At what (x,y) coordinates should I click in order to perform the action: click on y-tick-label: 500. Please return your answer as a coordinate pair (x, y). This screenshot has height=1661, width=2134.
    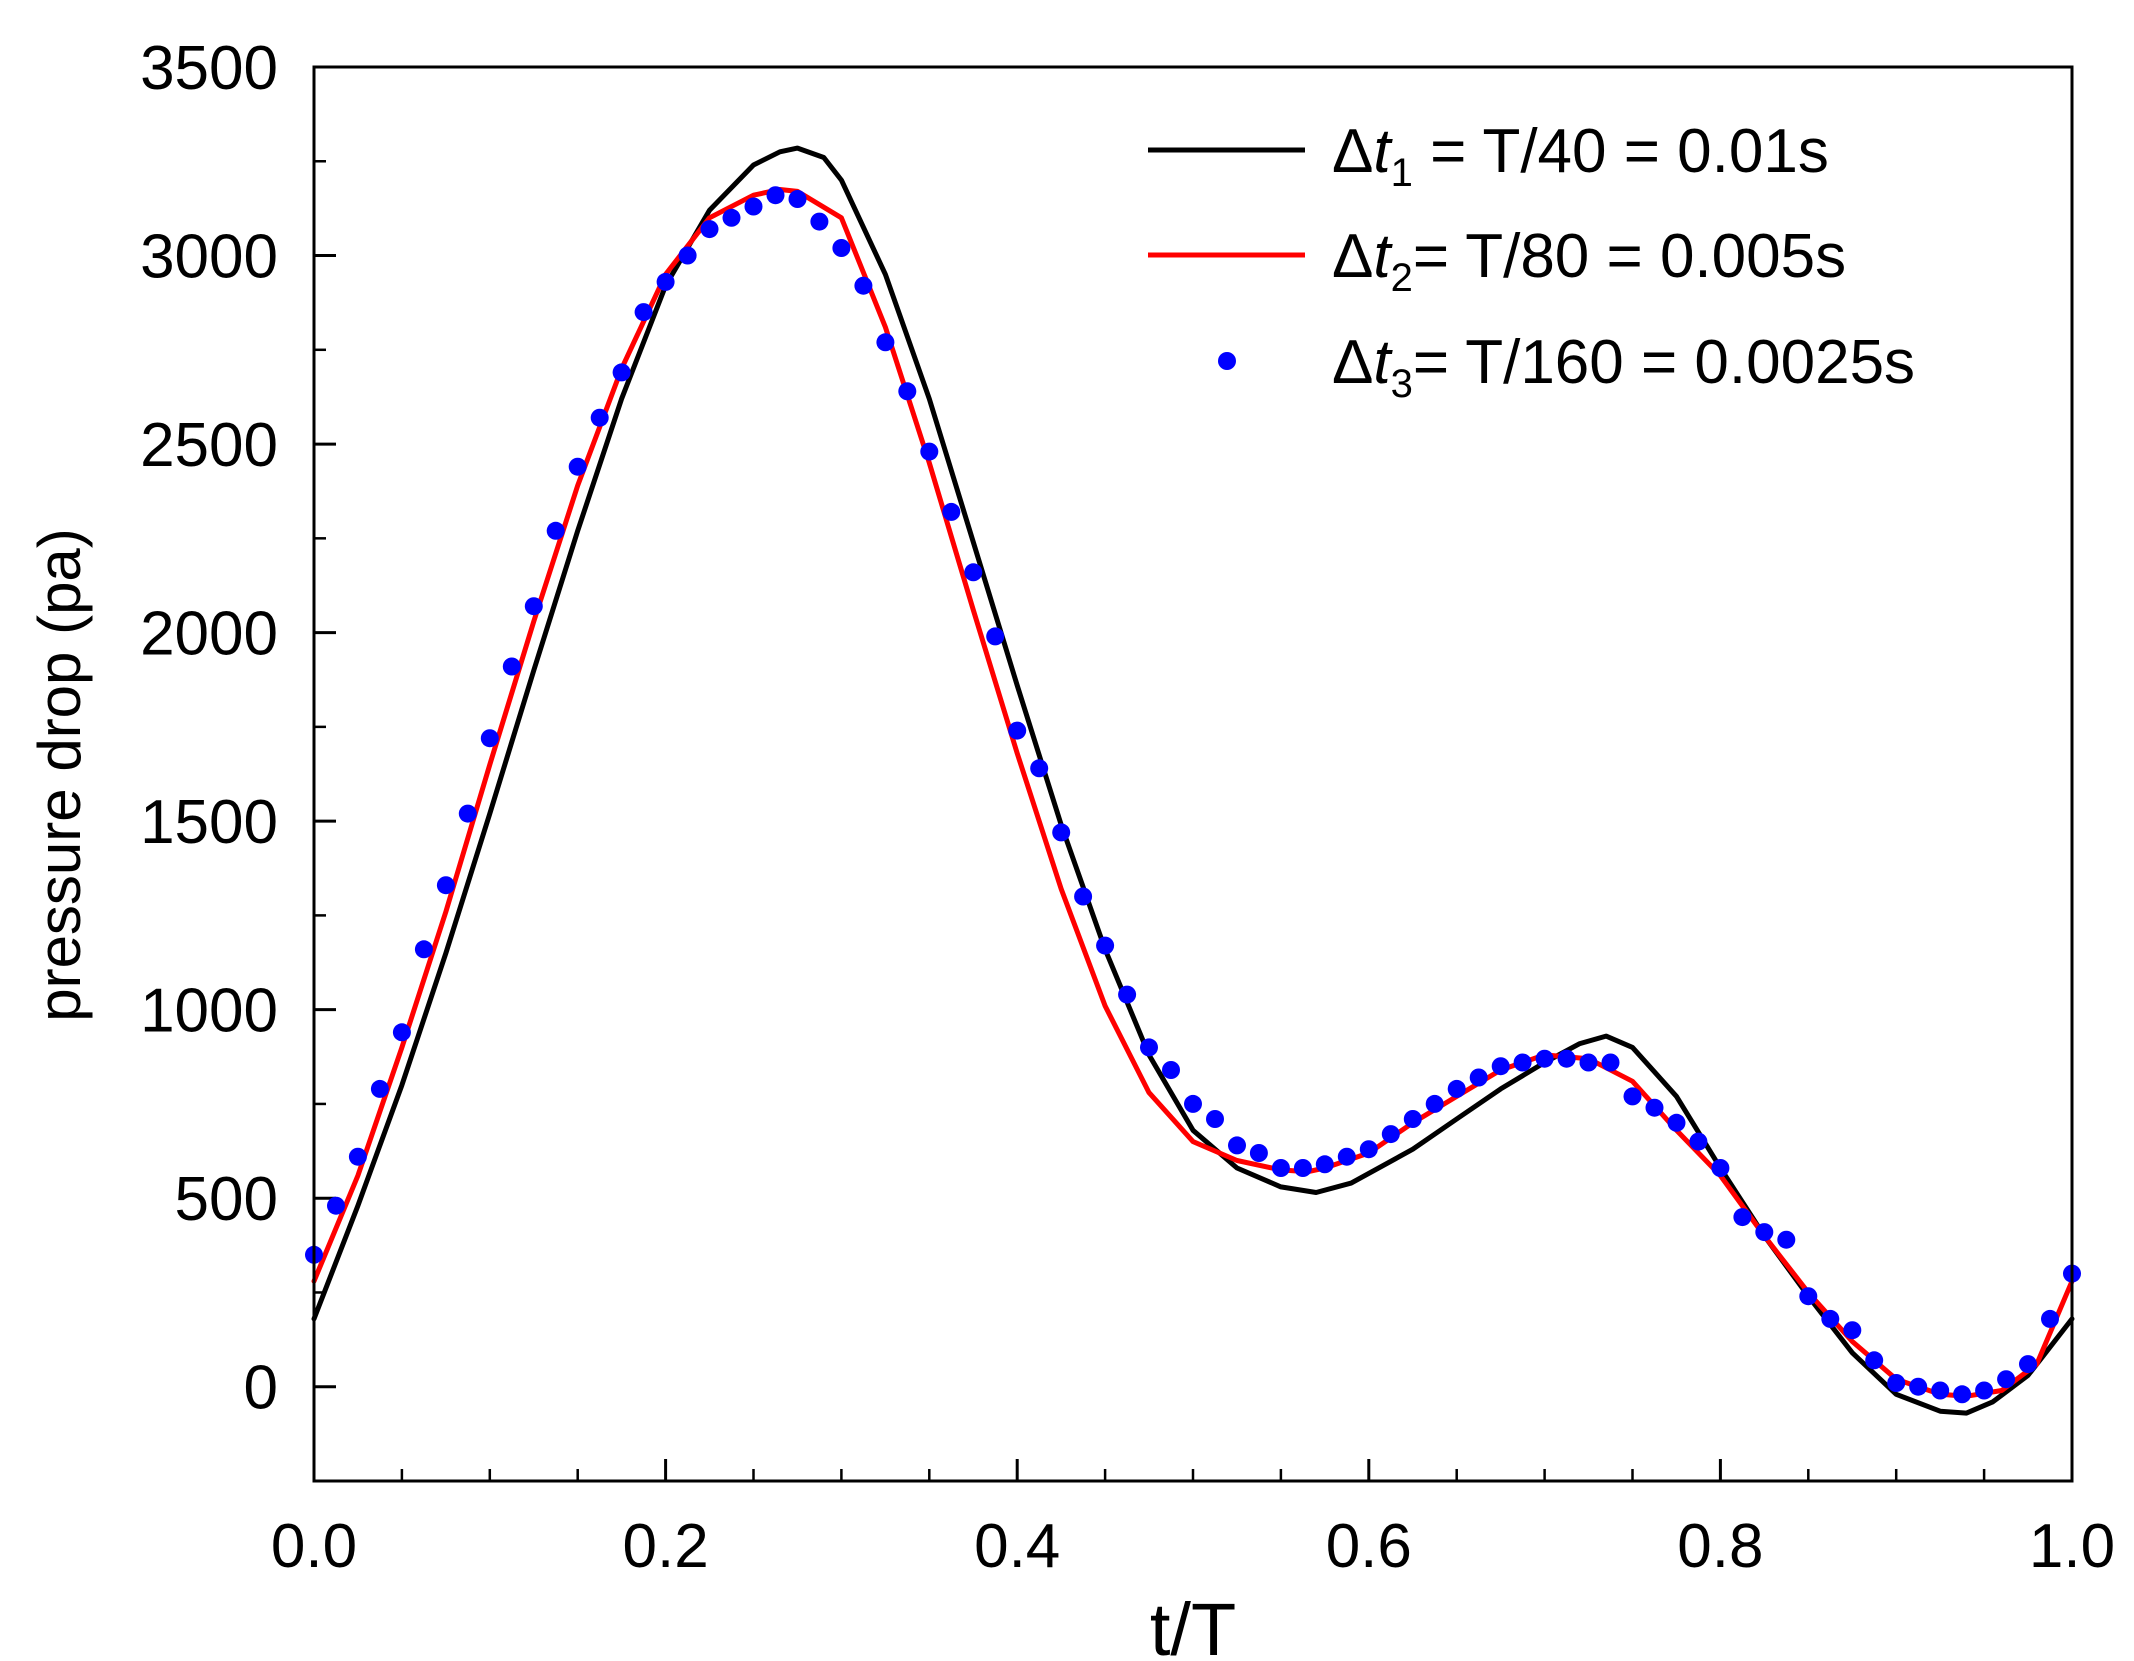
    Looking at the image, I should click on (226, 1199).